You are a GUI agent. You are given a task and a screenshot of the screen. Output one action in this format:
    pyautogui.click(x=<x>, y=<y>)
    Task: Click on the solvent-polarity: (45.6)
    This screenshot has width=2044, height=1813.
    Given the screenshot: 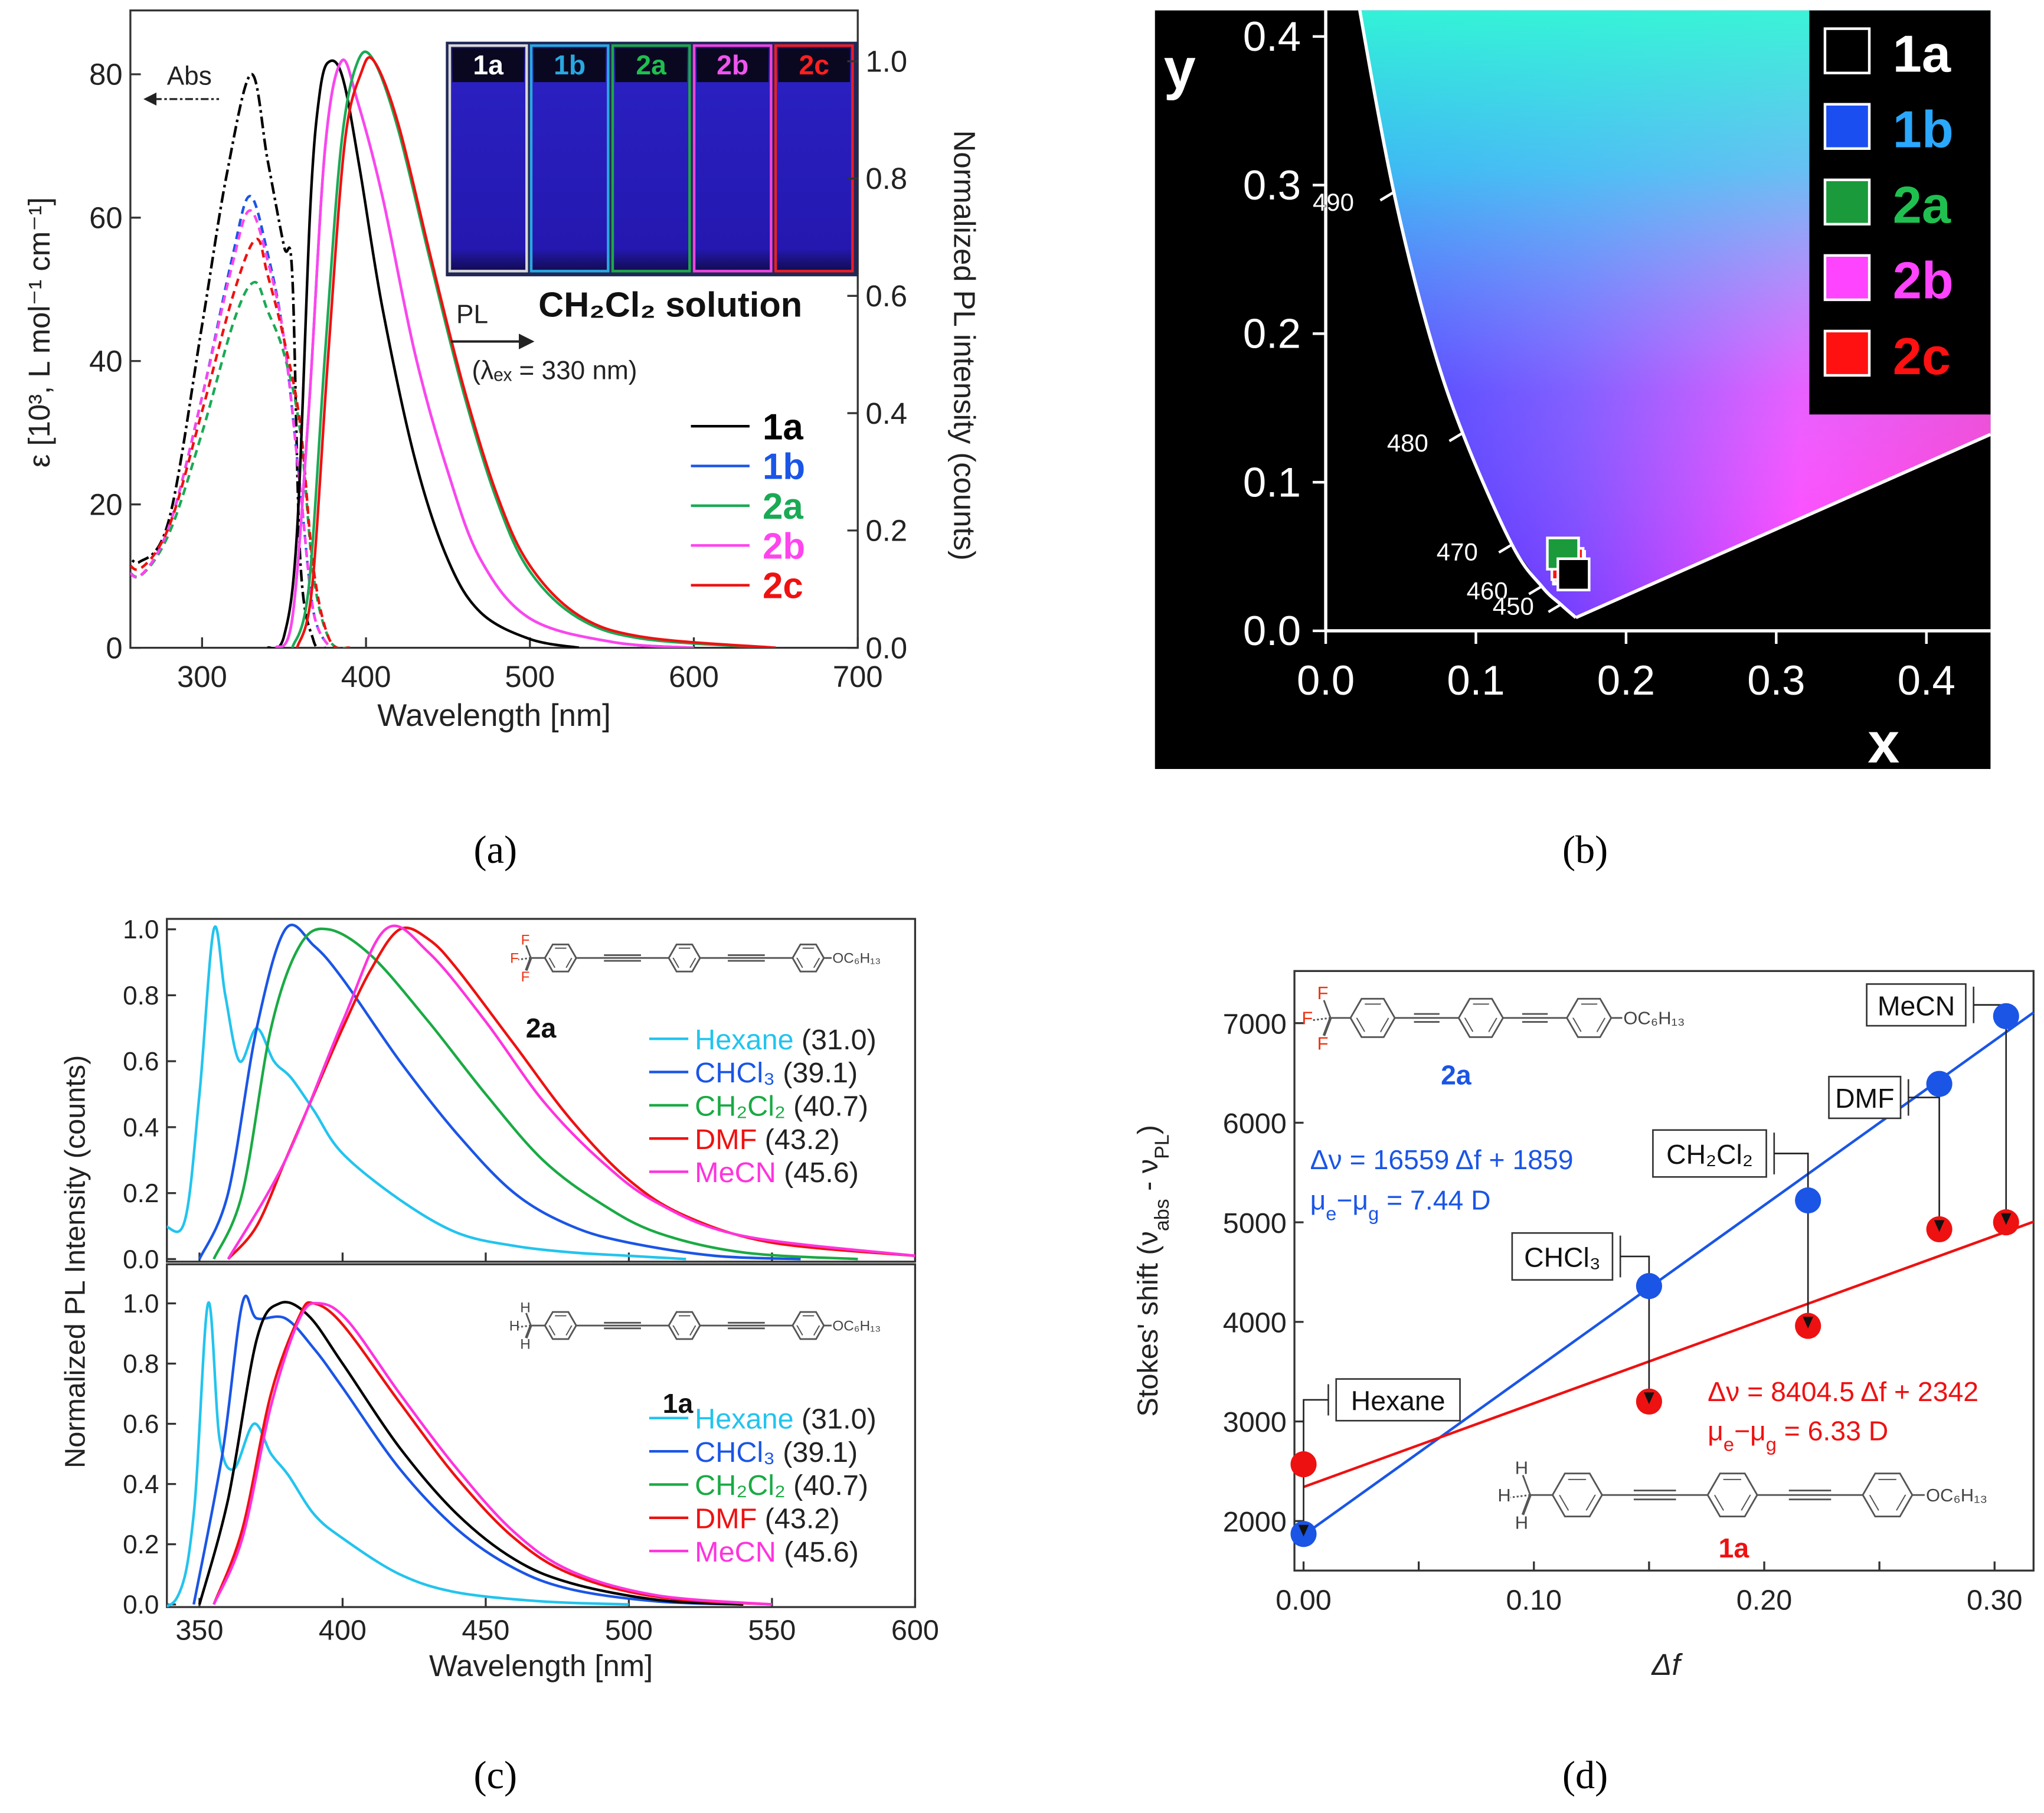 What is the action you would take?
    pyautogui.click(x=822, y=1552)
    